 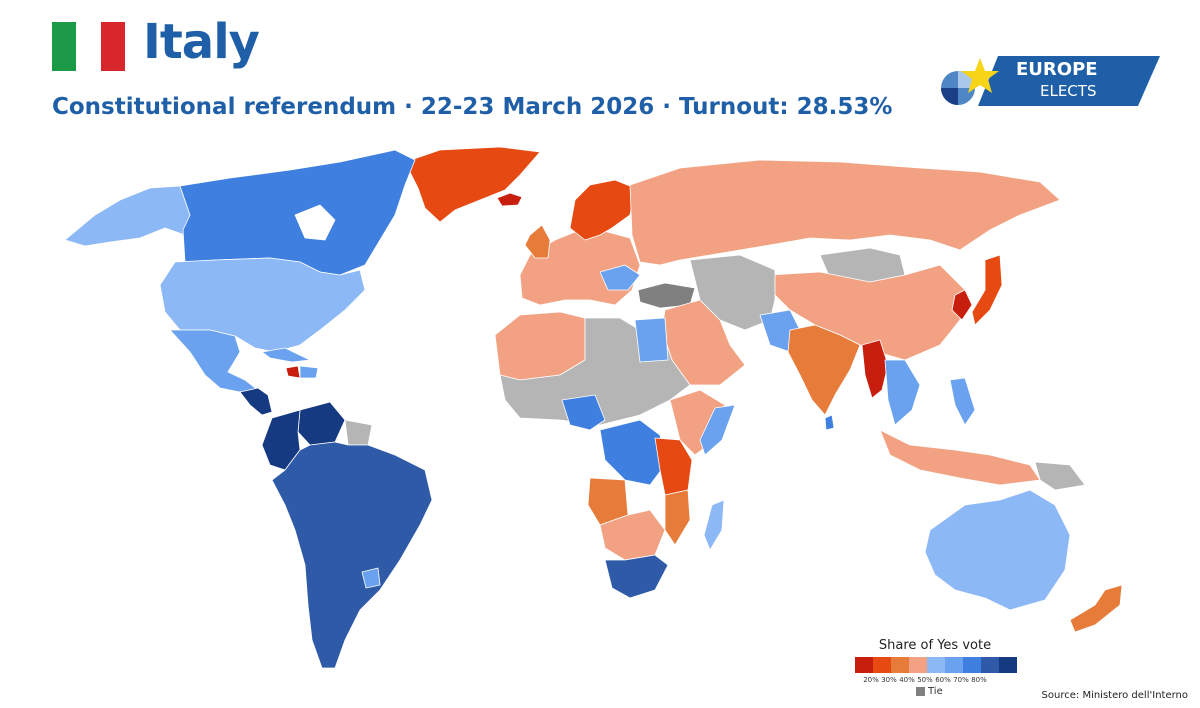 I want to click on europe-elects-logo, so click(x=1050, y=81).